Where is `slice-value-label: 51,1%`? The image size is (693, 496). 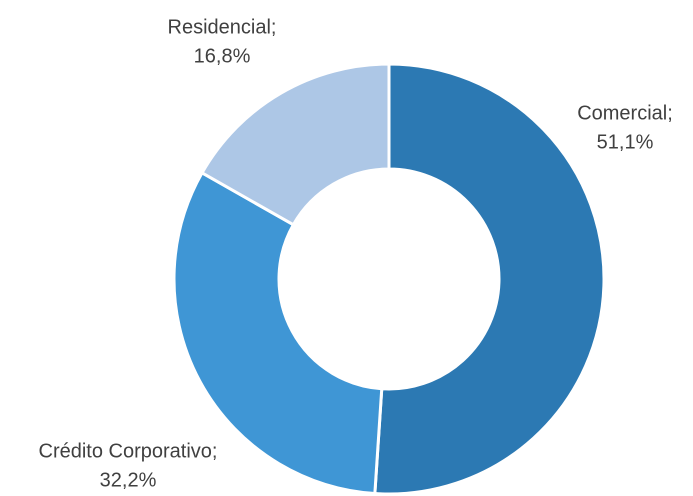
slice-value-label: 51,1% is located at coordinates (625, 142).